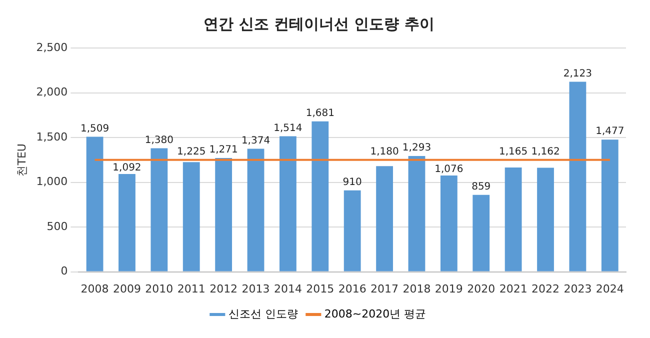  What do you see at coordinates (448, 289) in the screenshot?
I see `x-tick-label: 2019` at bounding box center [448, 289].